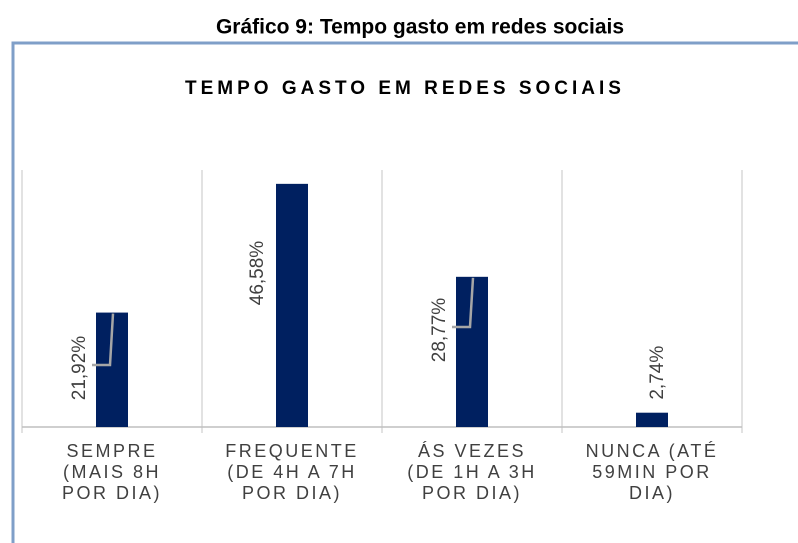 Image resolution: width=798 pixels, height=543 pixels. I want to click on data-label: 21,92%, so click(79, 368).